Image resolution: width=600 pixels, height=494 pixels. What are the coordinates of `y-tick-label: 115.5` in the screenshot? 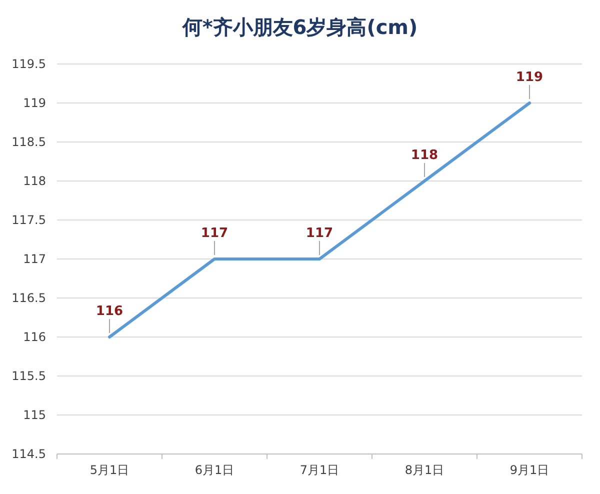 It's located at (29, 376).